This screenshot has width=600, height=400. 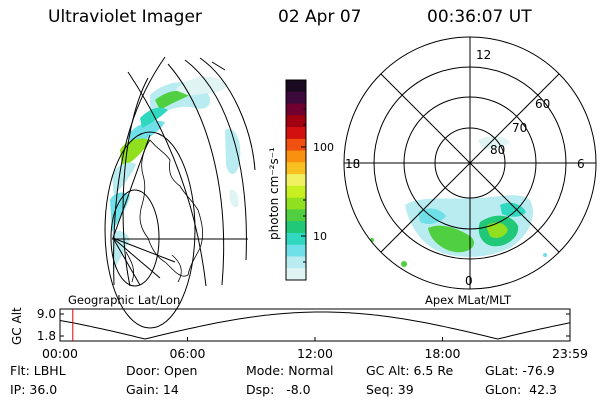 I want to click on status-glat: GLat: -76.9, so click(x=520, y=370).